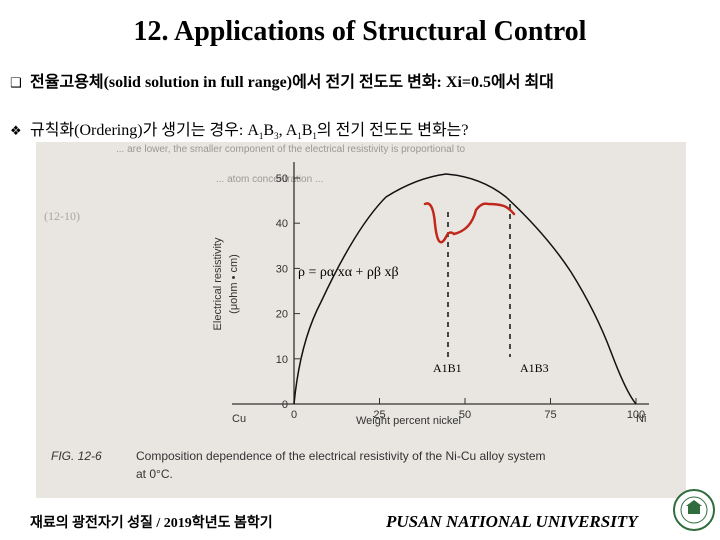  I want to click on ordering-curve, so click(469, 223).